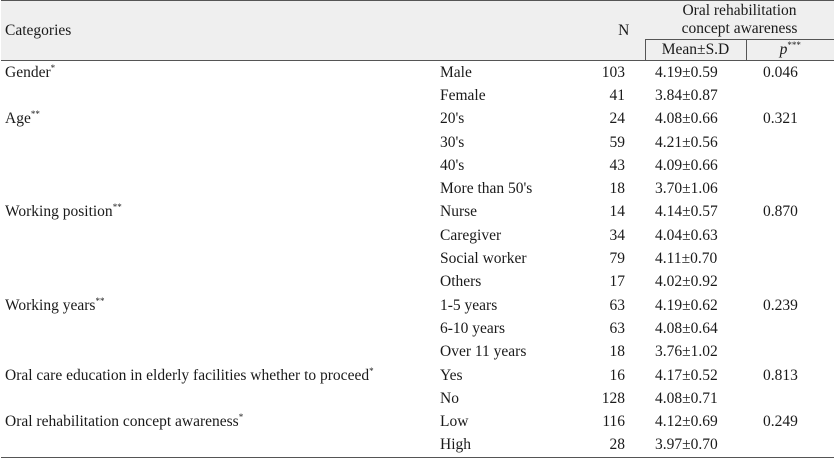 The width and height of the screenshot is (835, 465). What do you see at coordinates (614, 422) in the screenshot?
I see `row-n: 116` at bounding box center [614, 422].